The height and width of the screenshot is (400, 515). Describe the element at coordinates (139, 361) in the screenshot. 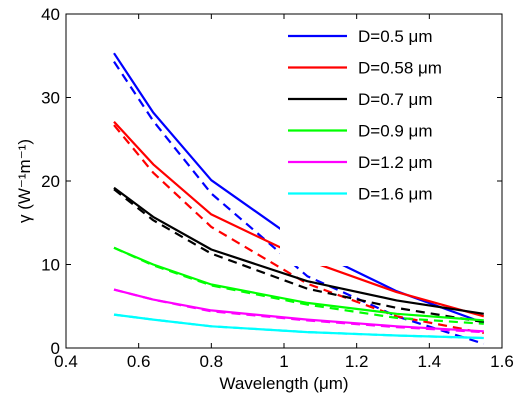

I see `x-tick-label: 0.6` at that location.